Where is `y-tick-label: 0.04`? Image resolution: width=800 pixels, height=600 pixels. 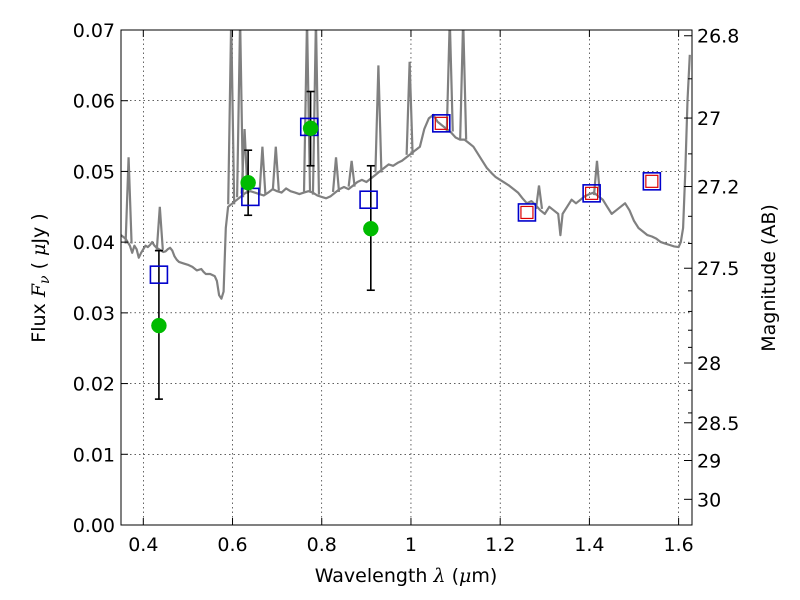
y-tick-label: 0.04 is located at coordinates (94, 243).